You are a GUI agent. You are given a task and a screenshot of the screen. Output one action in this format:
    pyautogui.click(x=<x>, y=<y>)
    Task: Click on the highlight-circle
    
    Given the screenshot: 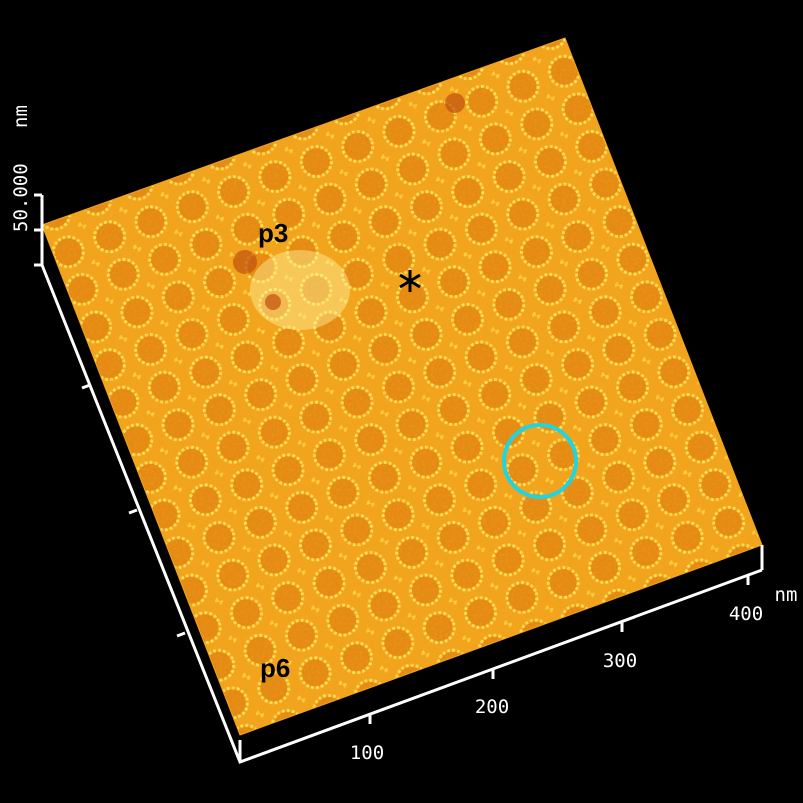 What is the action you would take?
    pyautogui.click(x=540, y=461)
    